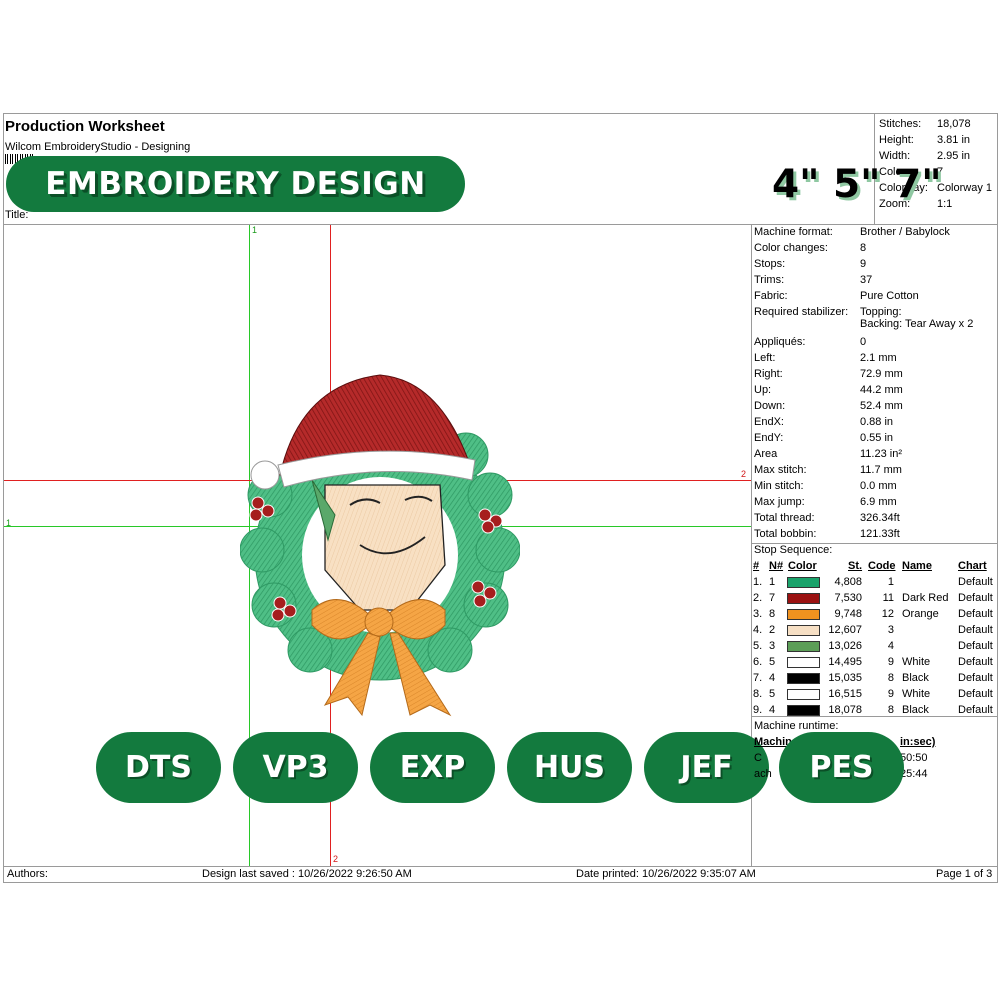 Image resolution: width=1000 pixels, height=1000 pixels. Describe the element at coordinates (872, 648) in the screenshot. I see `stop-sequence-row: 5. 3 13,026 4 Default` at that location.